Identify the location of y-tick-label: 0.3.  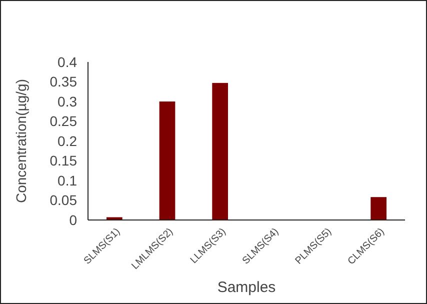
(68, 101).